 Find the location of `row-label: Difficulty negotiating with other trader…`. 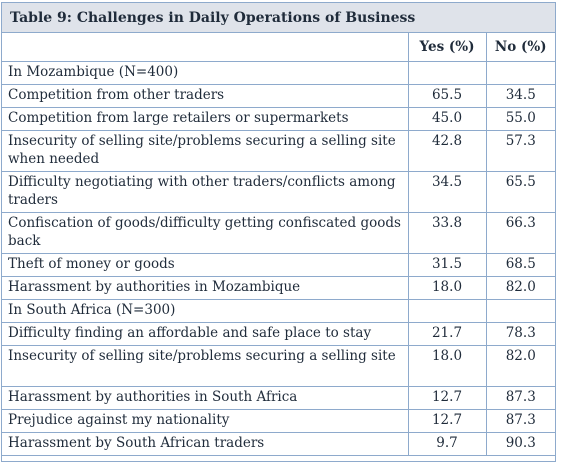

row-label: Difficulty negotiating with other trader… is located at coordinates (205, 192).